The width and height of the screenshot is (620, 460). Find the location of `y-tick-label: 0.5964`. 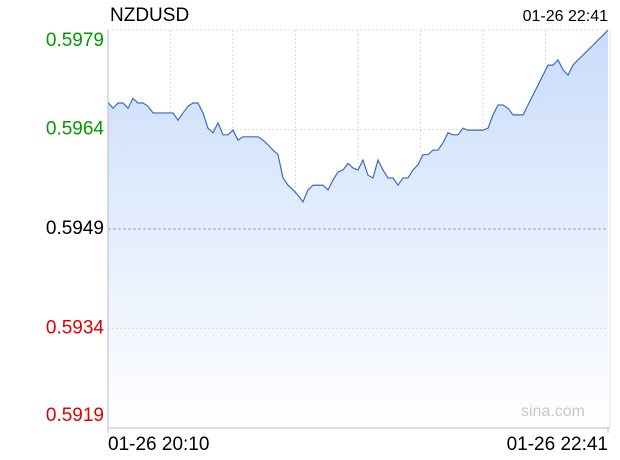

y-tick-label: 0.5964 is located at coordinates (75, 129).